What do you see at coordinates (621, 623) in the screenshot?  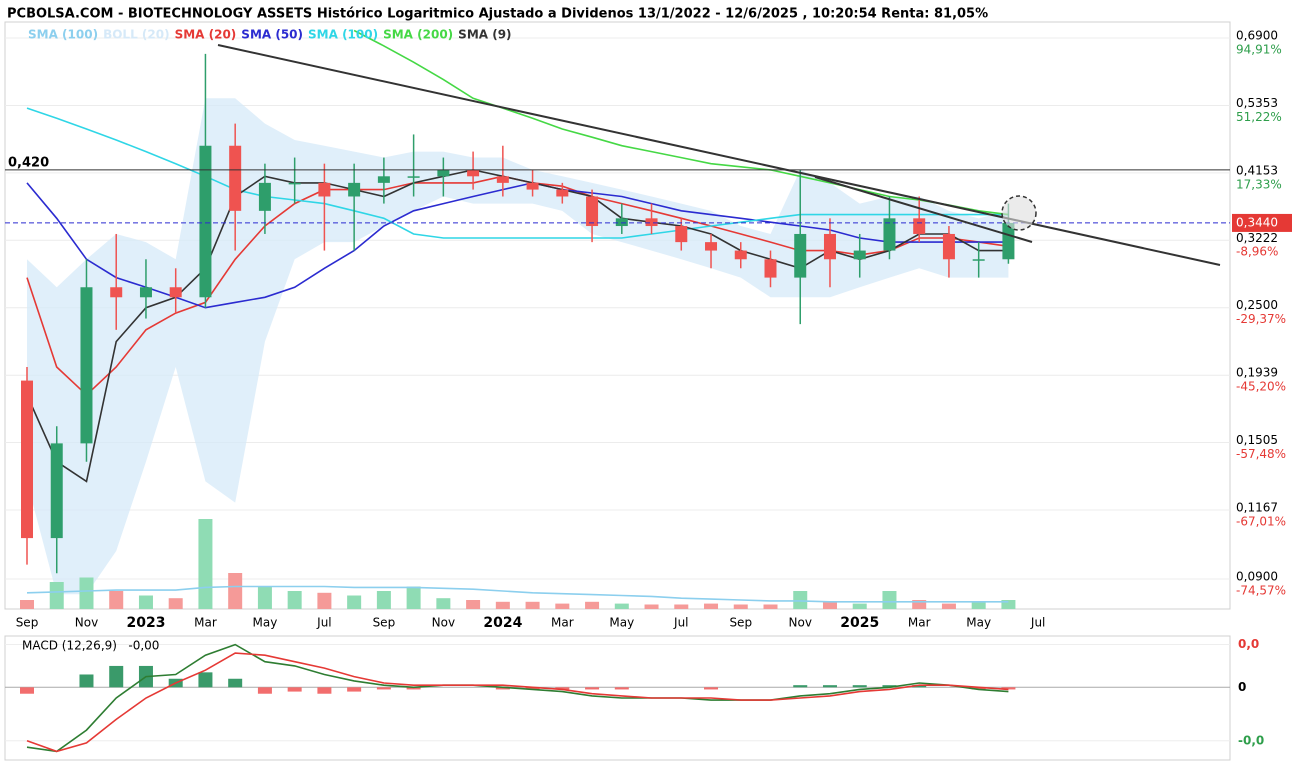 I see `x-tick-label: May` at bounding box center [621, 623].